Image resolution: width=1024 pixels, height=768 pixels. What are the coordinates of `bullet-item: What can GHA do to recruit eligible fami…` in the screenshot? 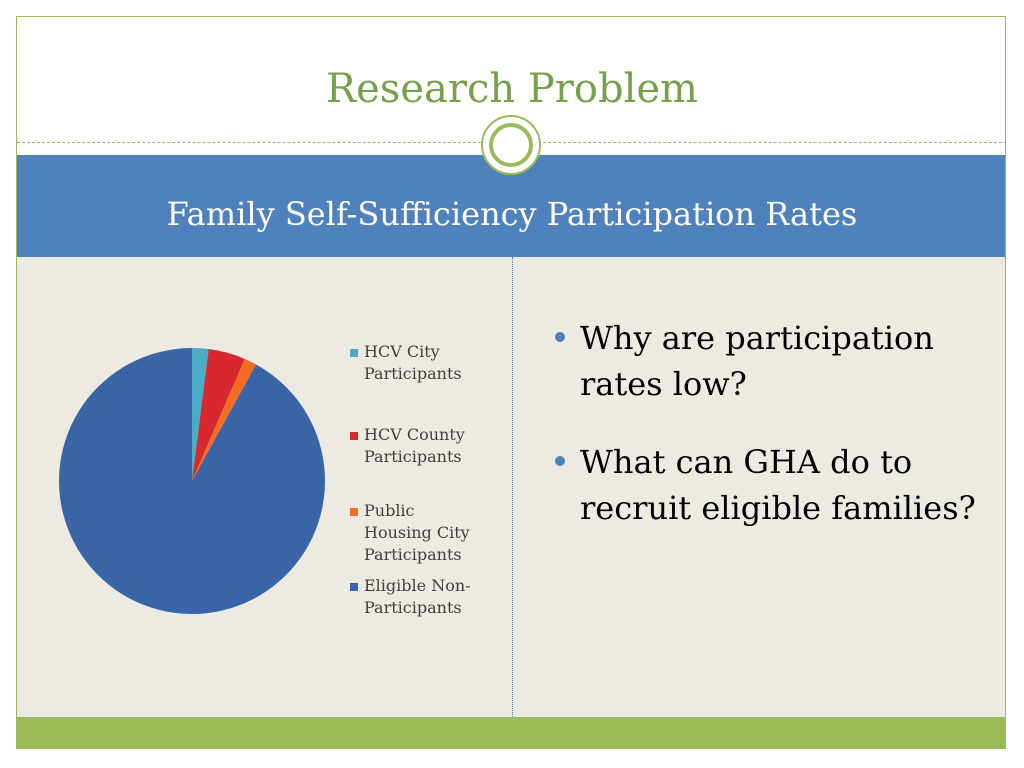 It's located at (766, 485).